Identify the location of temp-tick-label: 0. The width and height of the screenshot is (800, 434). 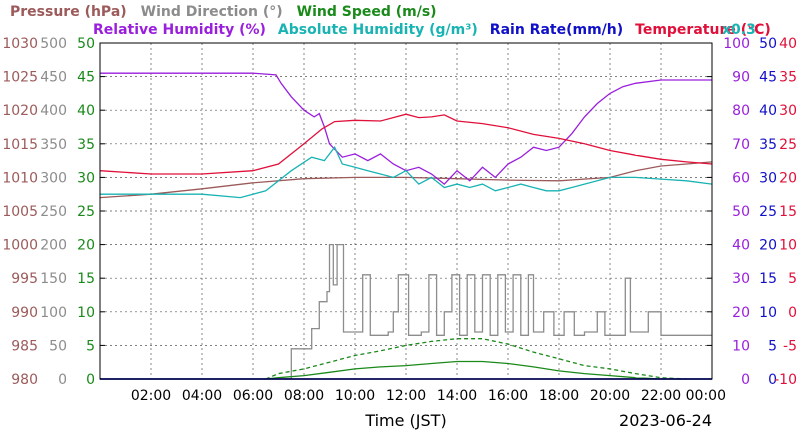
(792, 313).